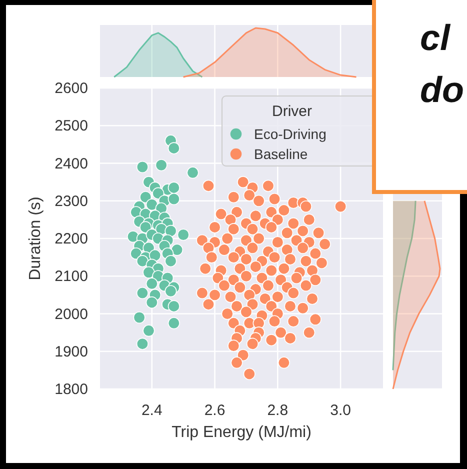 This screenshot has width=467, height=469. What do you see at coordinates (442, 89) in the screenshot?
I see `annotation: do` at bounding box center [442, 89].